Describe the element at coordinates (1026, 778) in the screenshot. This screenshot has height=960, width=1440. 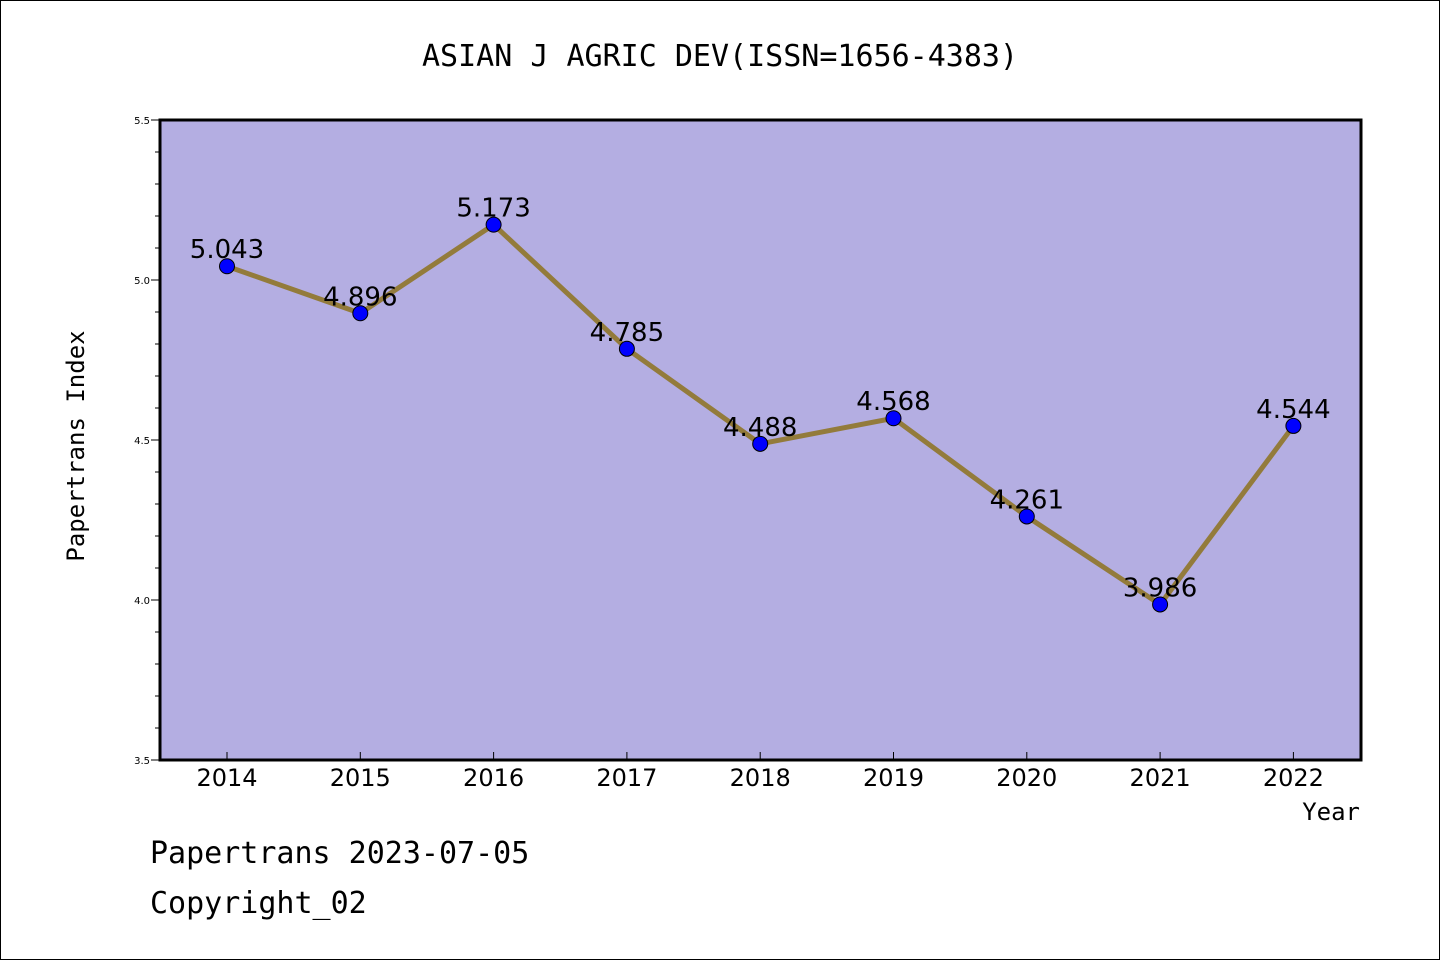
I see `x-tick-label: 2020` at that location.